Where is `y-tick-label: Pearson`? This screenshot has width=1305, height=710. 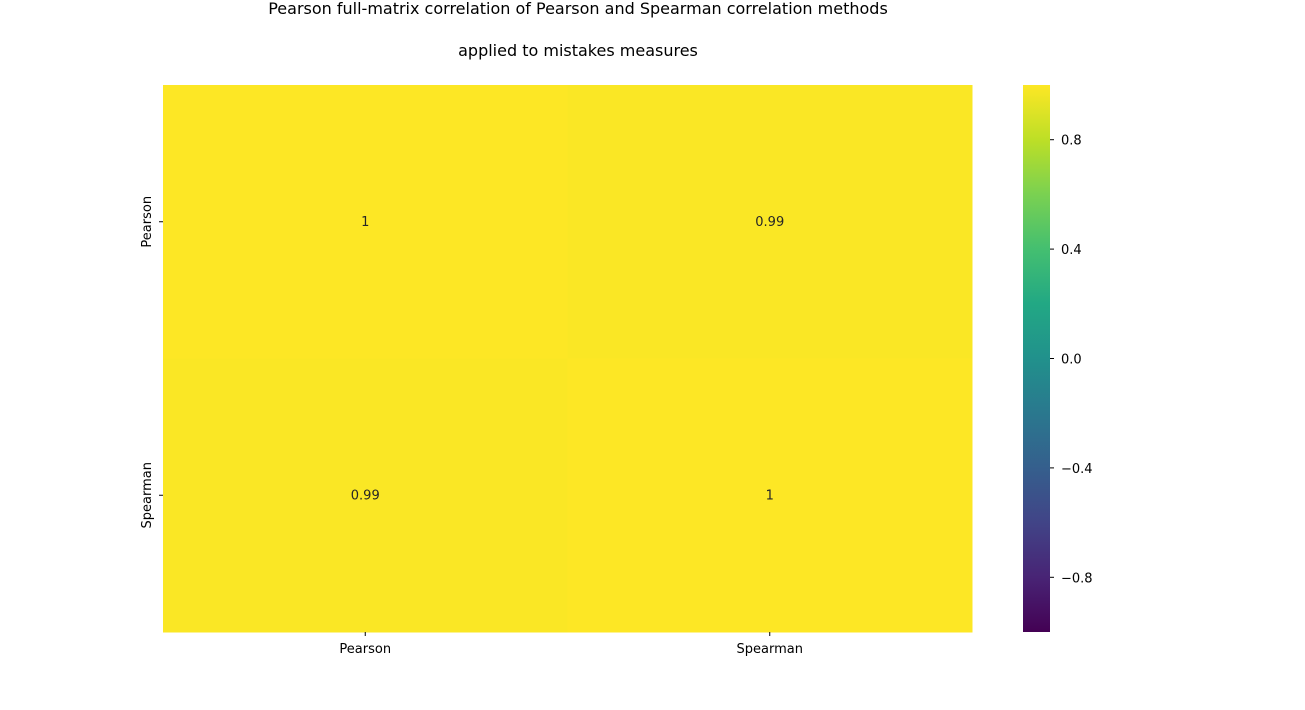
y-tick-label: Pearson is located at coordinates (147, 222).